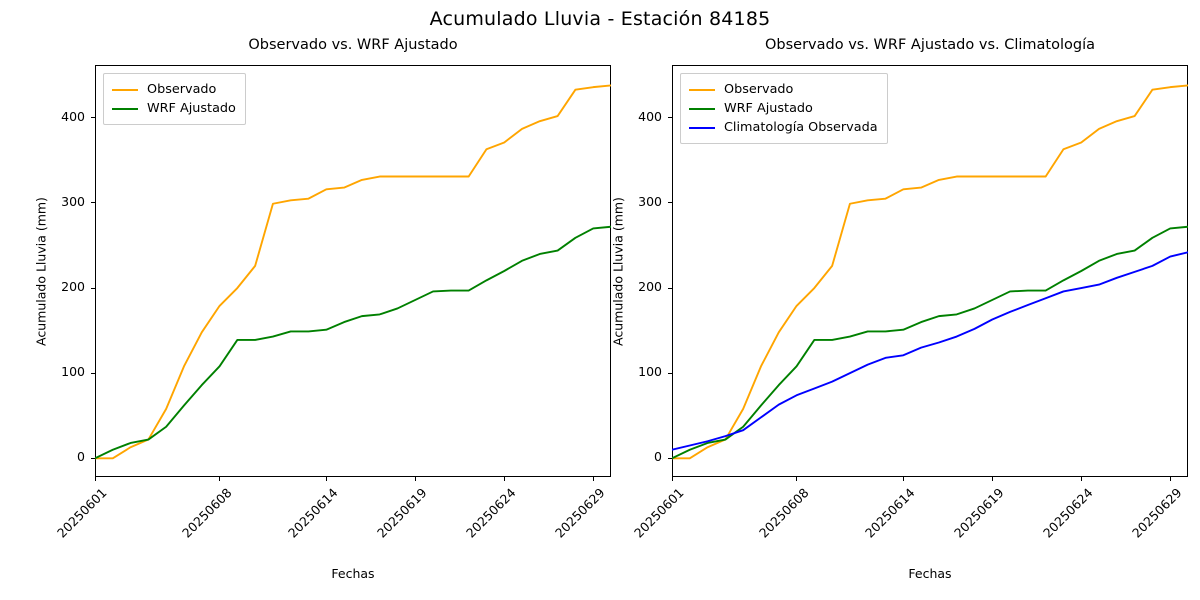  What do you see at coordinates (353, 573) in the screenshot?
I see `axes-left-xlabel: Fechas` at bounding box center [353, 573].